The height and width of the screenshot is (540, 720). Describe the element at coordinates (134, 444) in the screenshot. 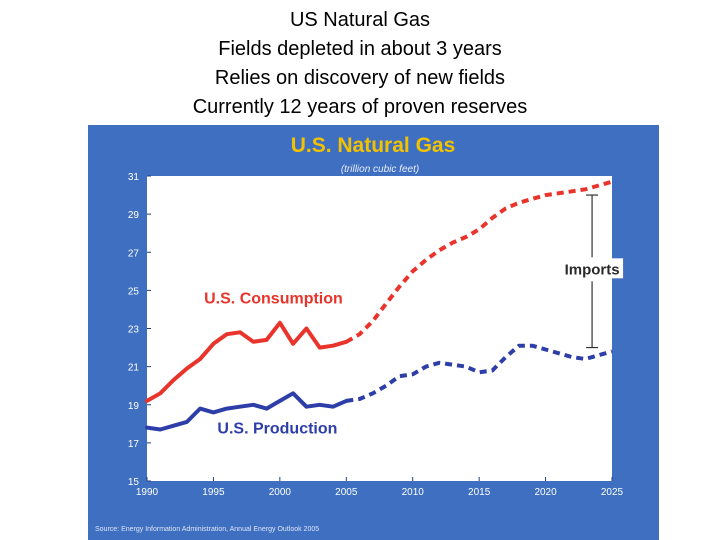

I see `y-tick-label: 17` at that location.